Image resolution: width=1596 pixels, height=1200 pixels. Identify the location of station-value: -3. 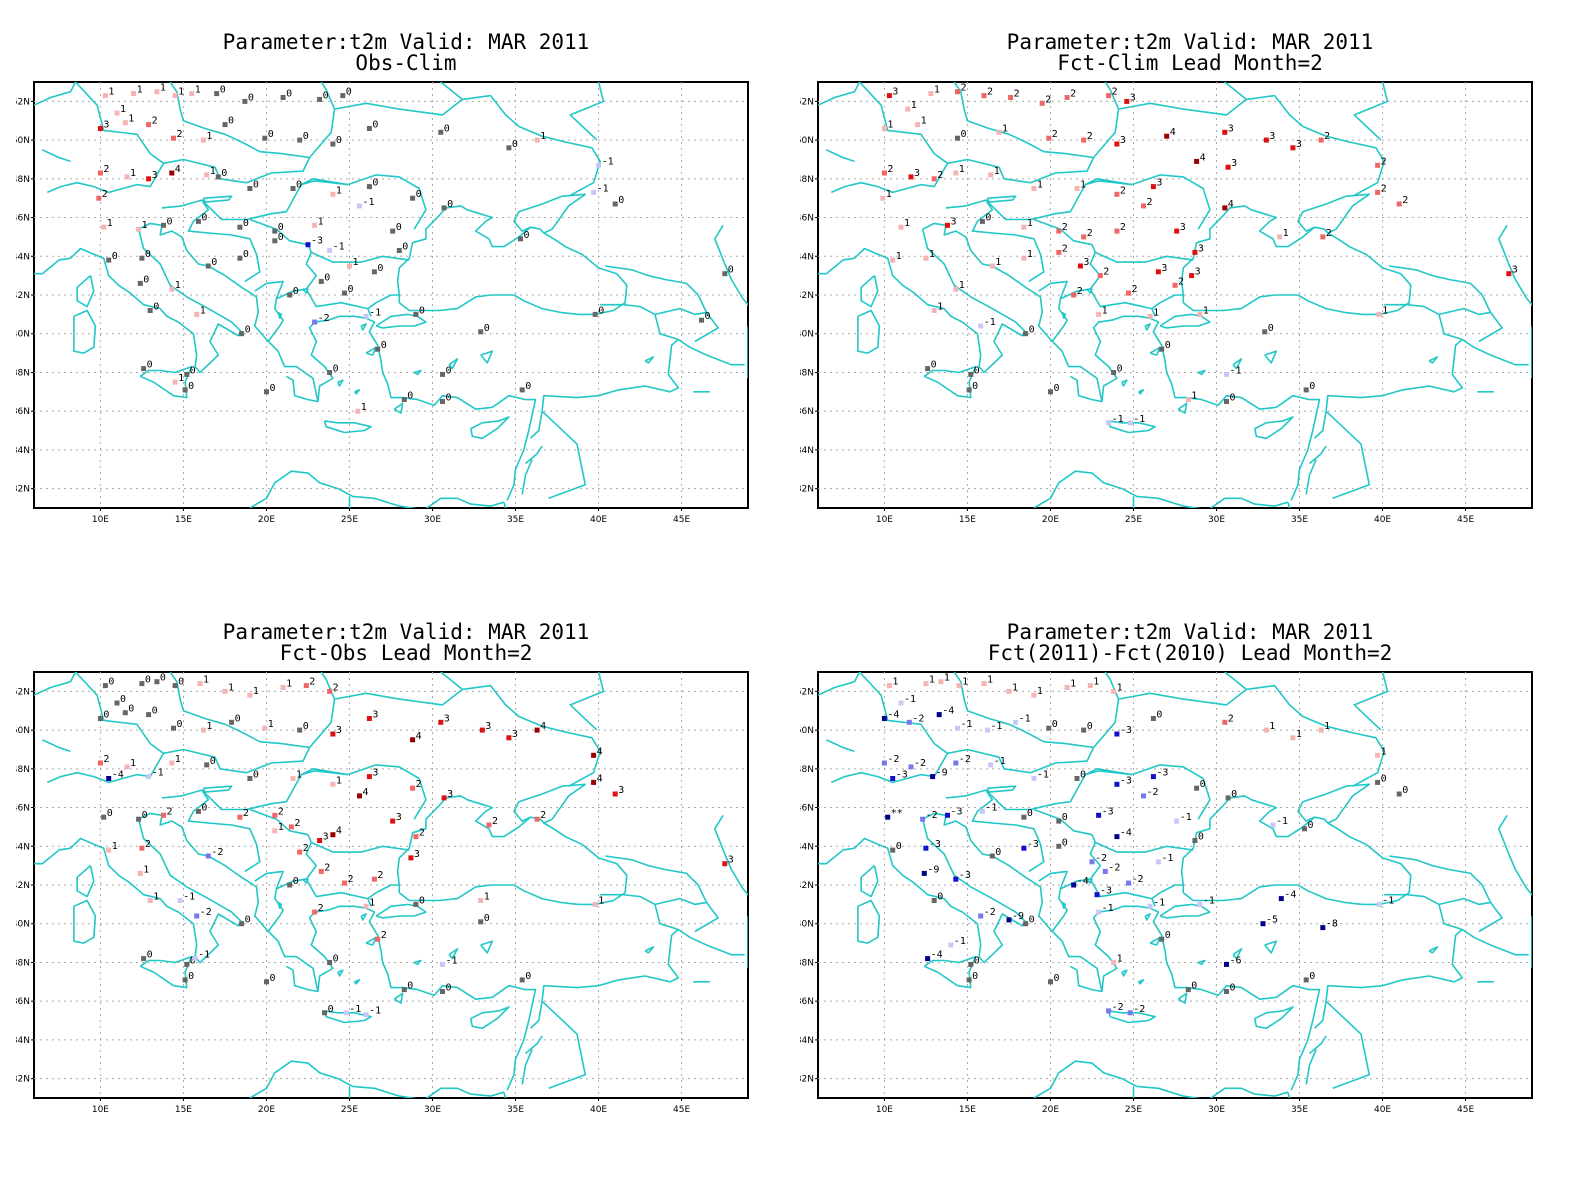
(902, 775).